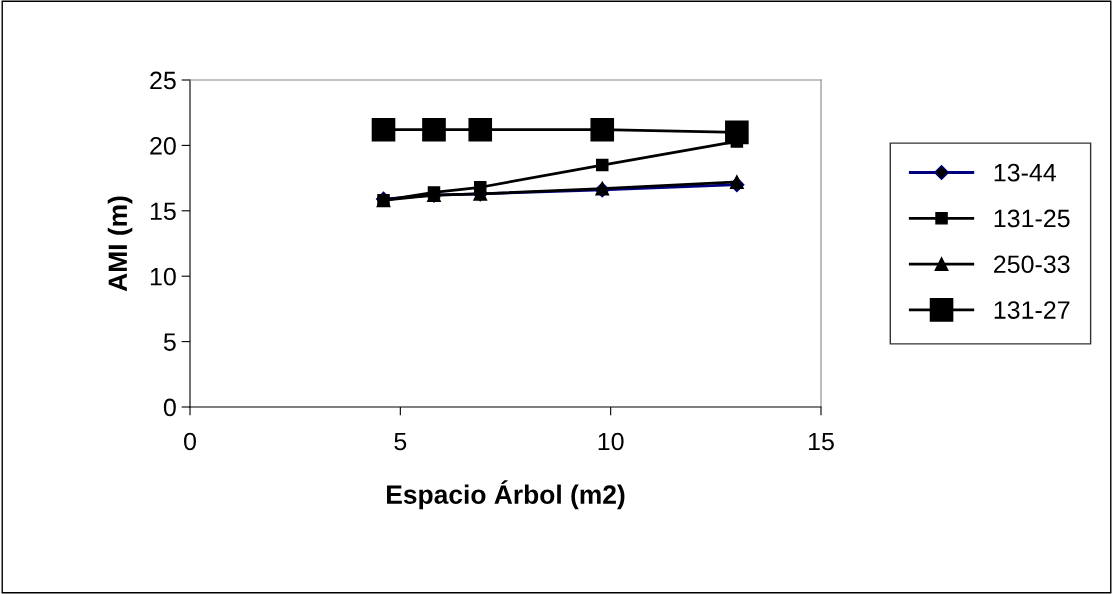 This screenshot has height=594, width=1113. I want to click on y-tick-label: 5, so click(169, 342).